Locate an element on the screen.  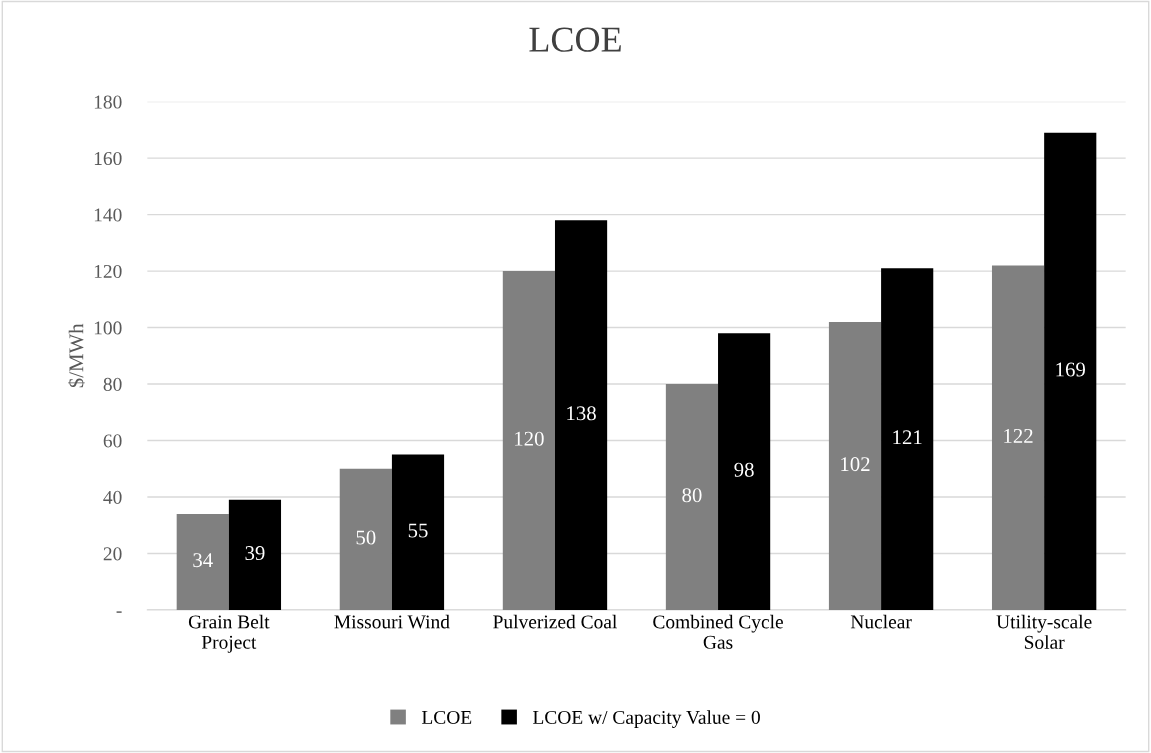
x-tick-label: Combined Cycle Gas is located at coordinates (718, 631).